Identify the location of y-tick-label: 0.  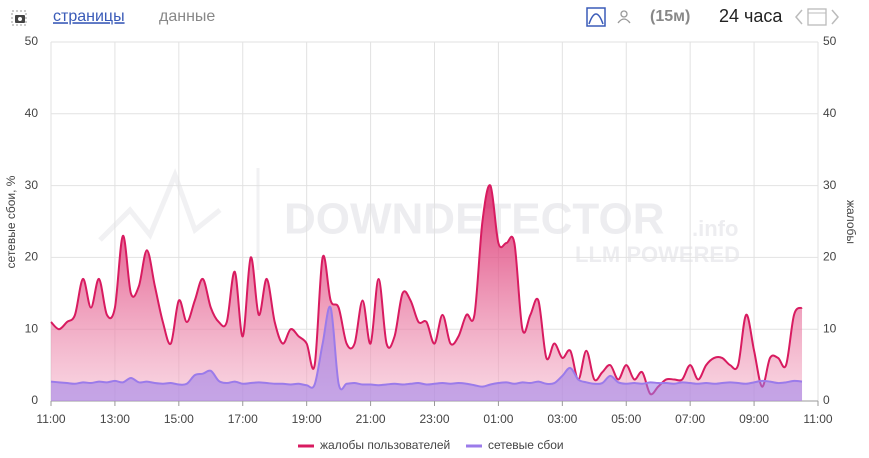
(34, 400).